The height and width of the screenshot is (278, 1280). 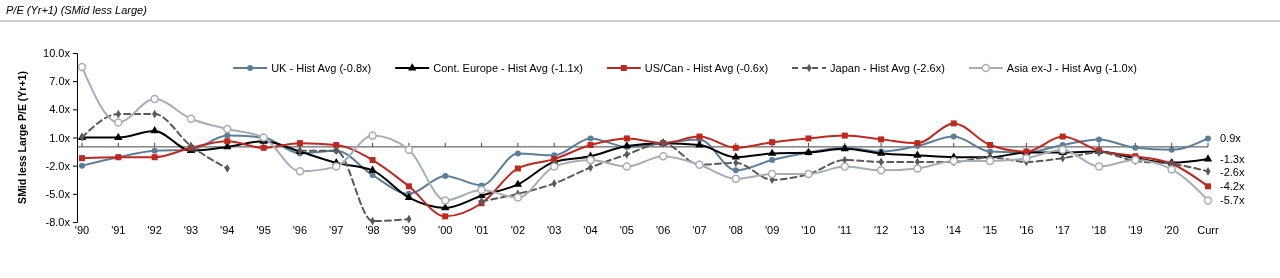 I want to click on x-tick-label: '95, so click(x=263, y=230).